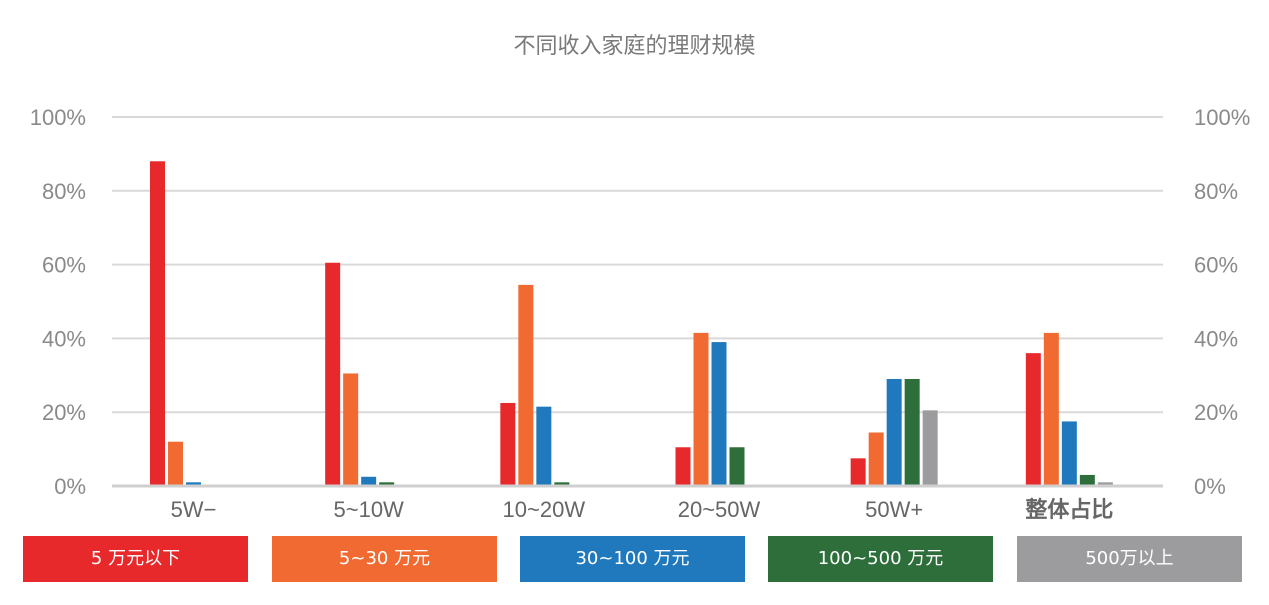 The height and width of the screenshot is (605, 1269). What do you see at coordinates (1216, 191) in the screenshot?
I see `y-tick-label-right: 80%` at bounding box center [1216, 191].